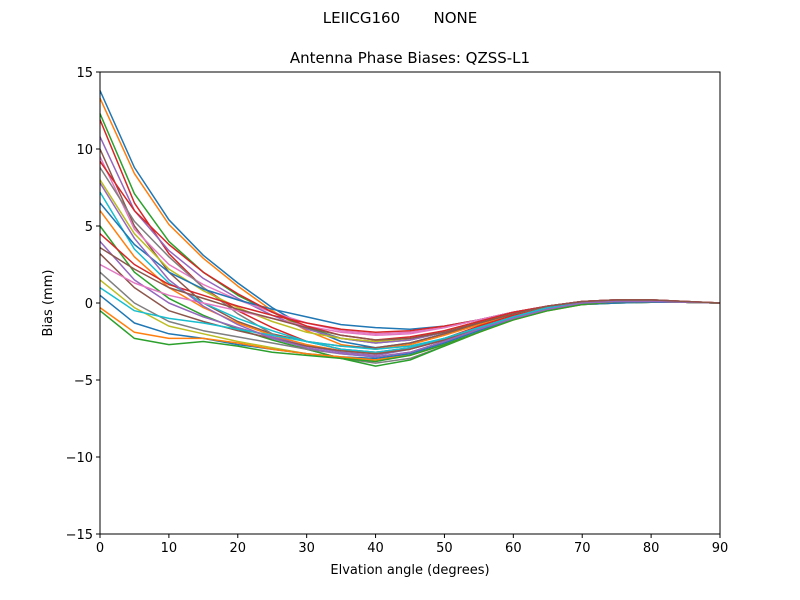  I want to click on y-tick-label: 15, so click(84, 73).